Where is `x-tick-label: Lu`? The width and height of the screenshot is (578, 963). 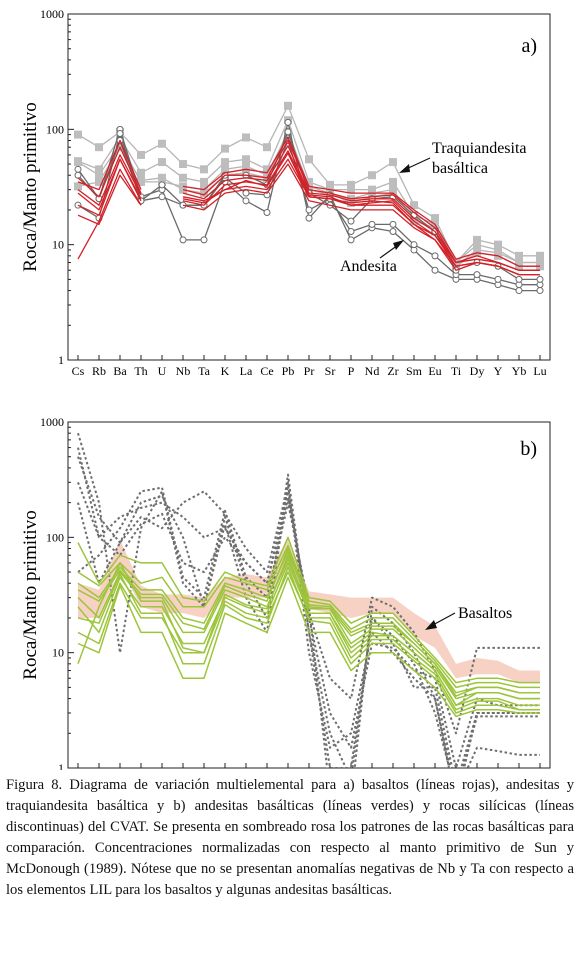
x-tick-label: Lu is located at coordinates (539, 371).